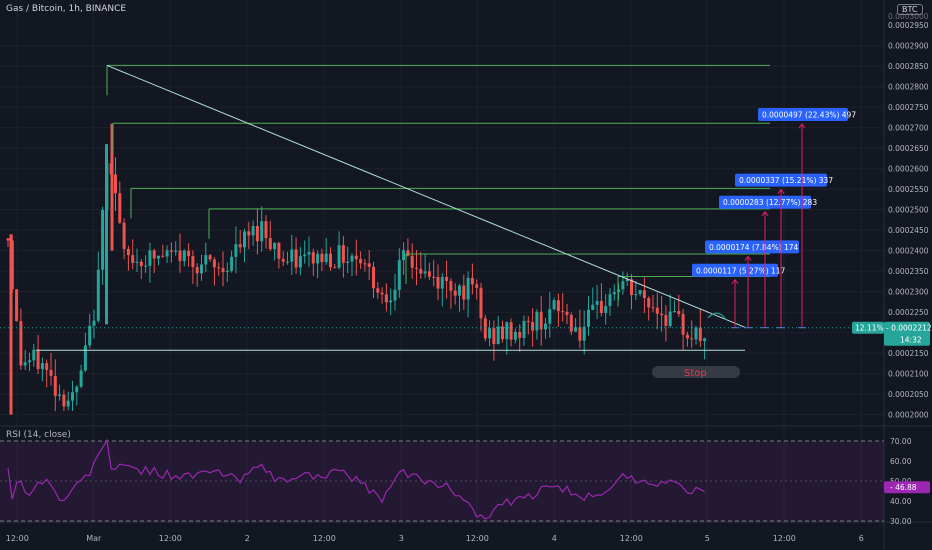 This screenshot has width=932, height=550. I want to click on price-tick-label: 0.0002000, so click(908, 415).